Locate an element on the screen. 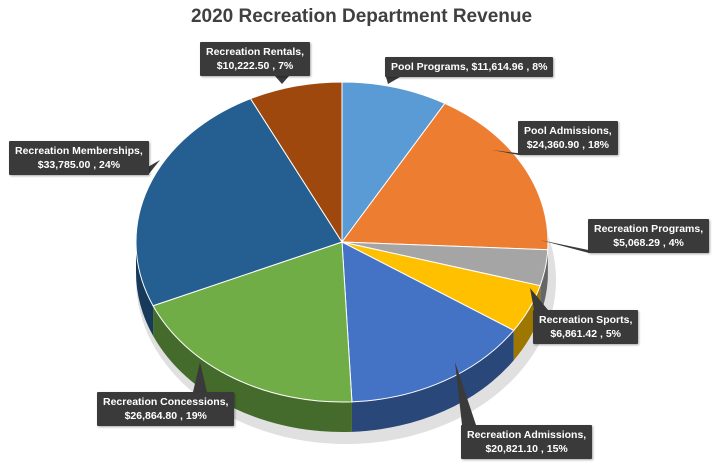 The image size is (723, 470). pie-slice-recreation-concessions is located at coordinates (252, 322).